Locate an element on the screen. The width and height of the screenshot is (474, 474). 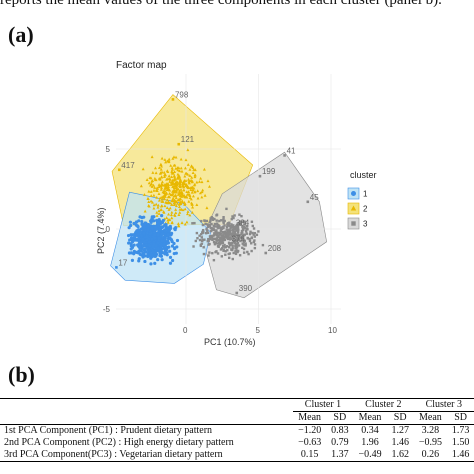
x-tick-label: 10 is located at coordinates (332, 330).